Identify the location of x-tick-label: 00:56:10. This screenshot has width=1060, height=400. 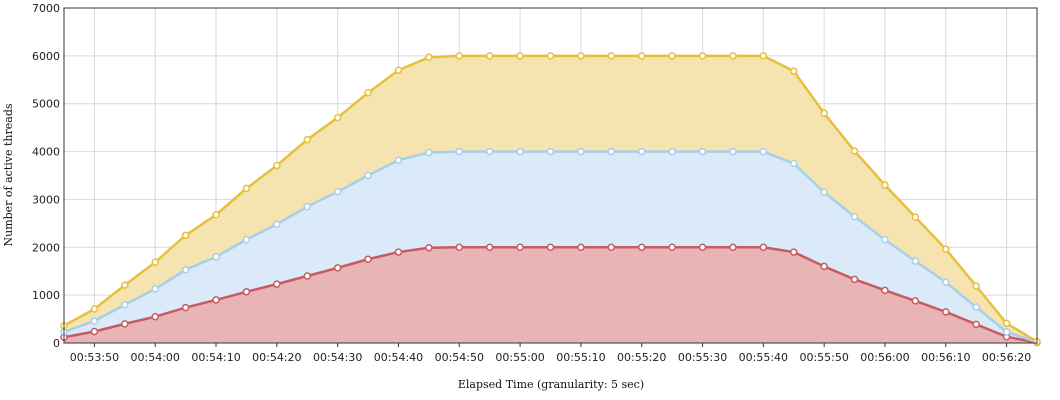
(945, 357).